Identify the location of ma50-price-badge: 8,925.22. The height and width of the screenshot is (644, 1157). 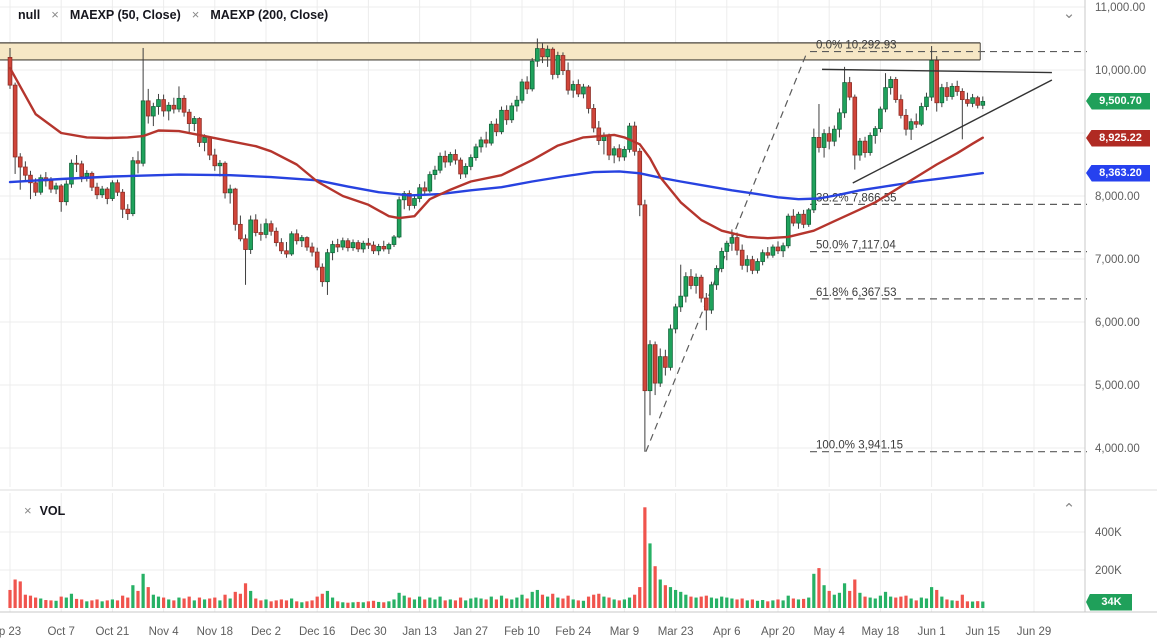
(1118, 138).